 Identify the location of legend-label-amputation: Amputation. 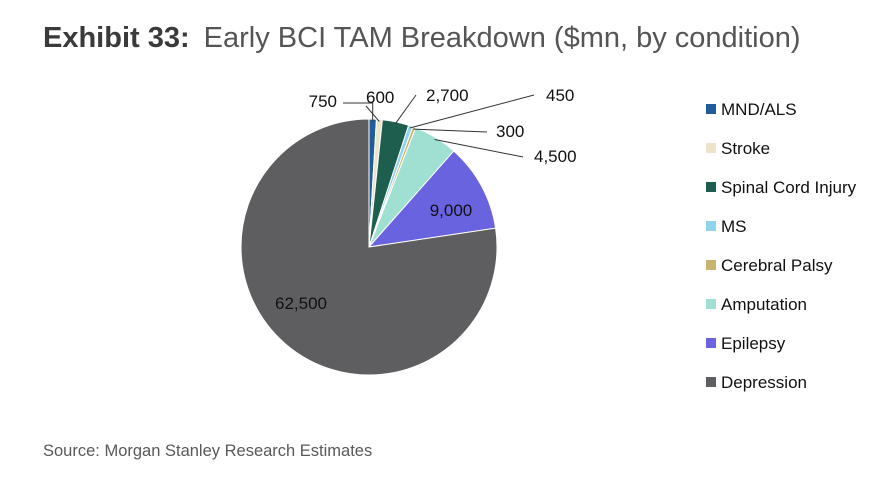
(764, 304).